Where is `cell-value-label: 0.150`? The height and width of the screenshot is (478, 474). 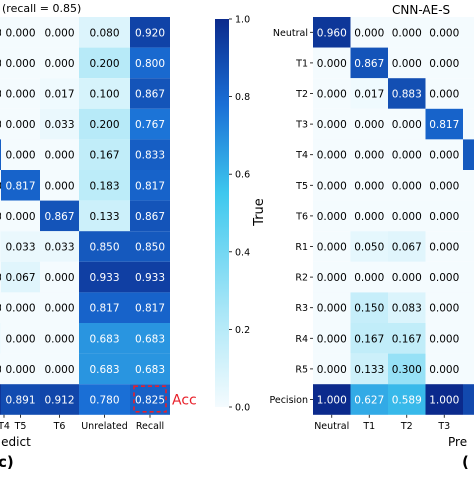 cell-value-label: 0.150 is located at coordinates (369, 309).